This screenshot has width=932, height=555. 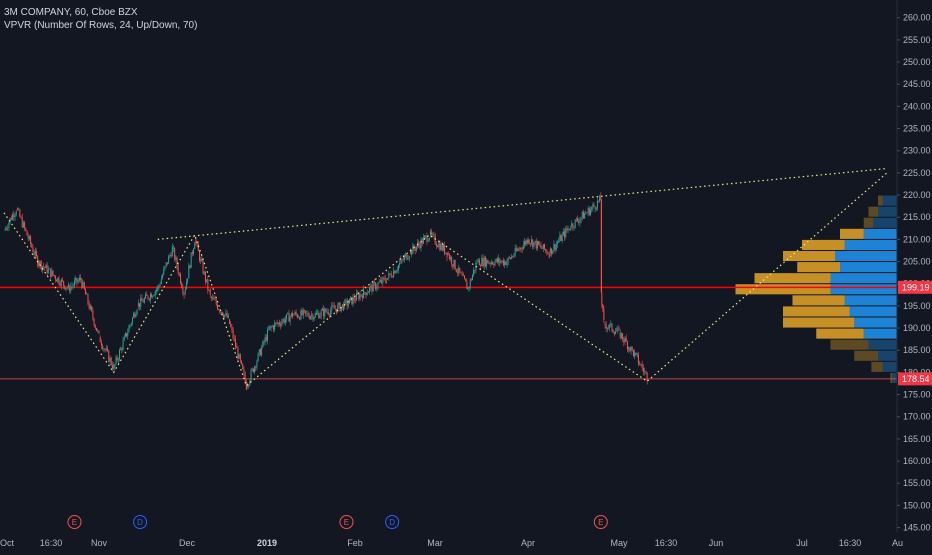 I want to click on symbol-title: 3M COMPANY, 60, Cboe BZX, so click(x=71, y=12).